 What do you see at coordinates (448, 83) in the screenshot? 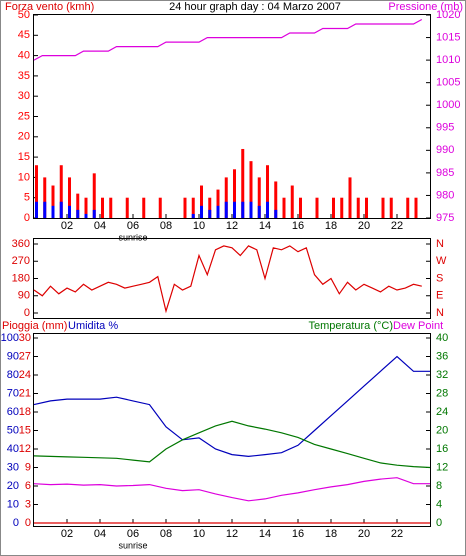
I see `y2-tick-label: 1005` at bounding box center [448, 83].